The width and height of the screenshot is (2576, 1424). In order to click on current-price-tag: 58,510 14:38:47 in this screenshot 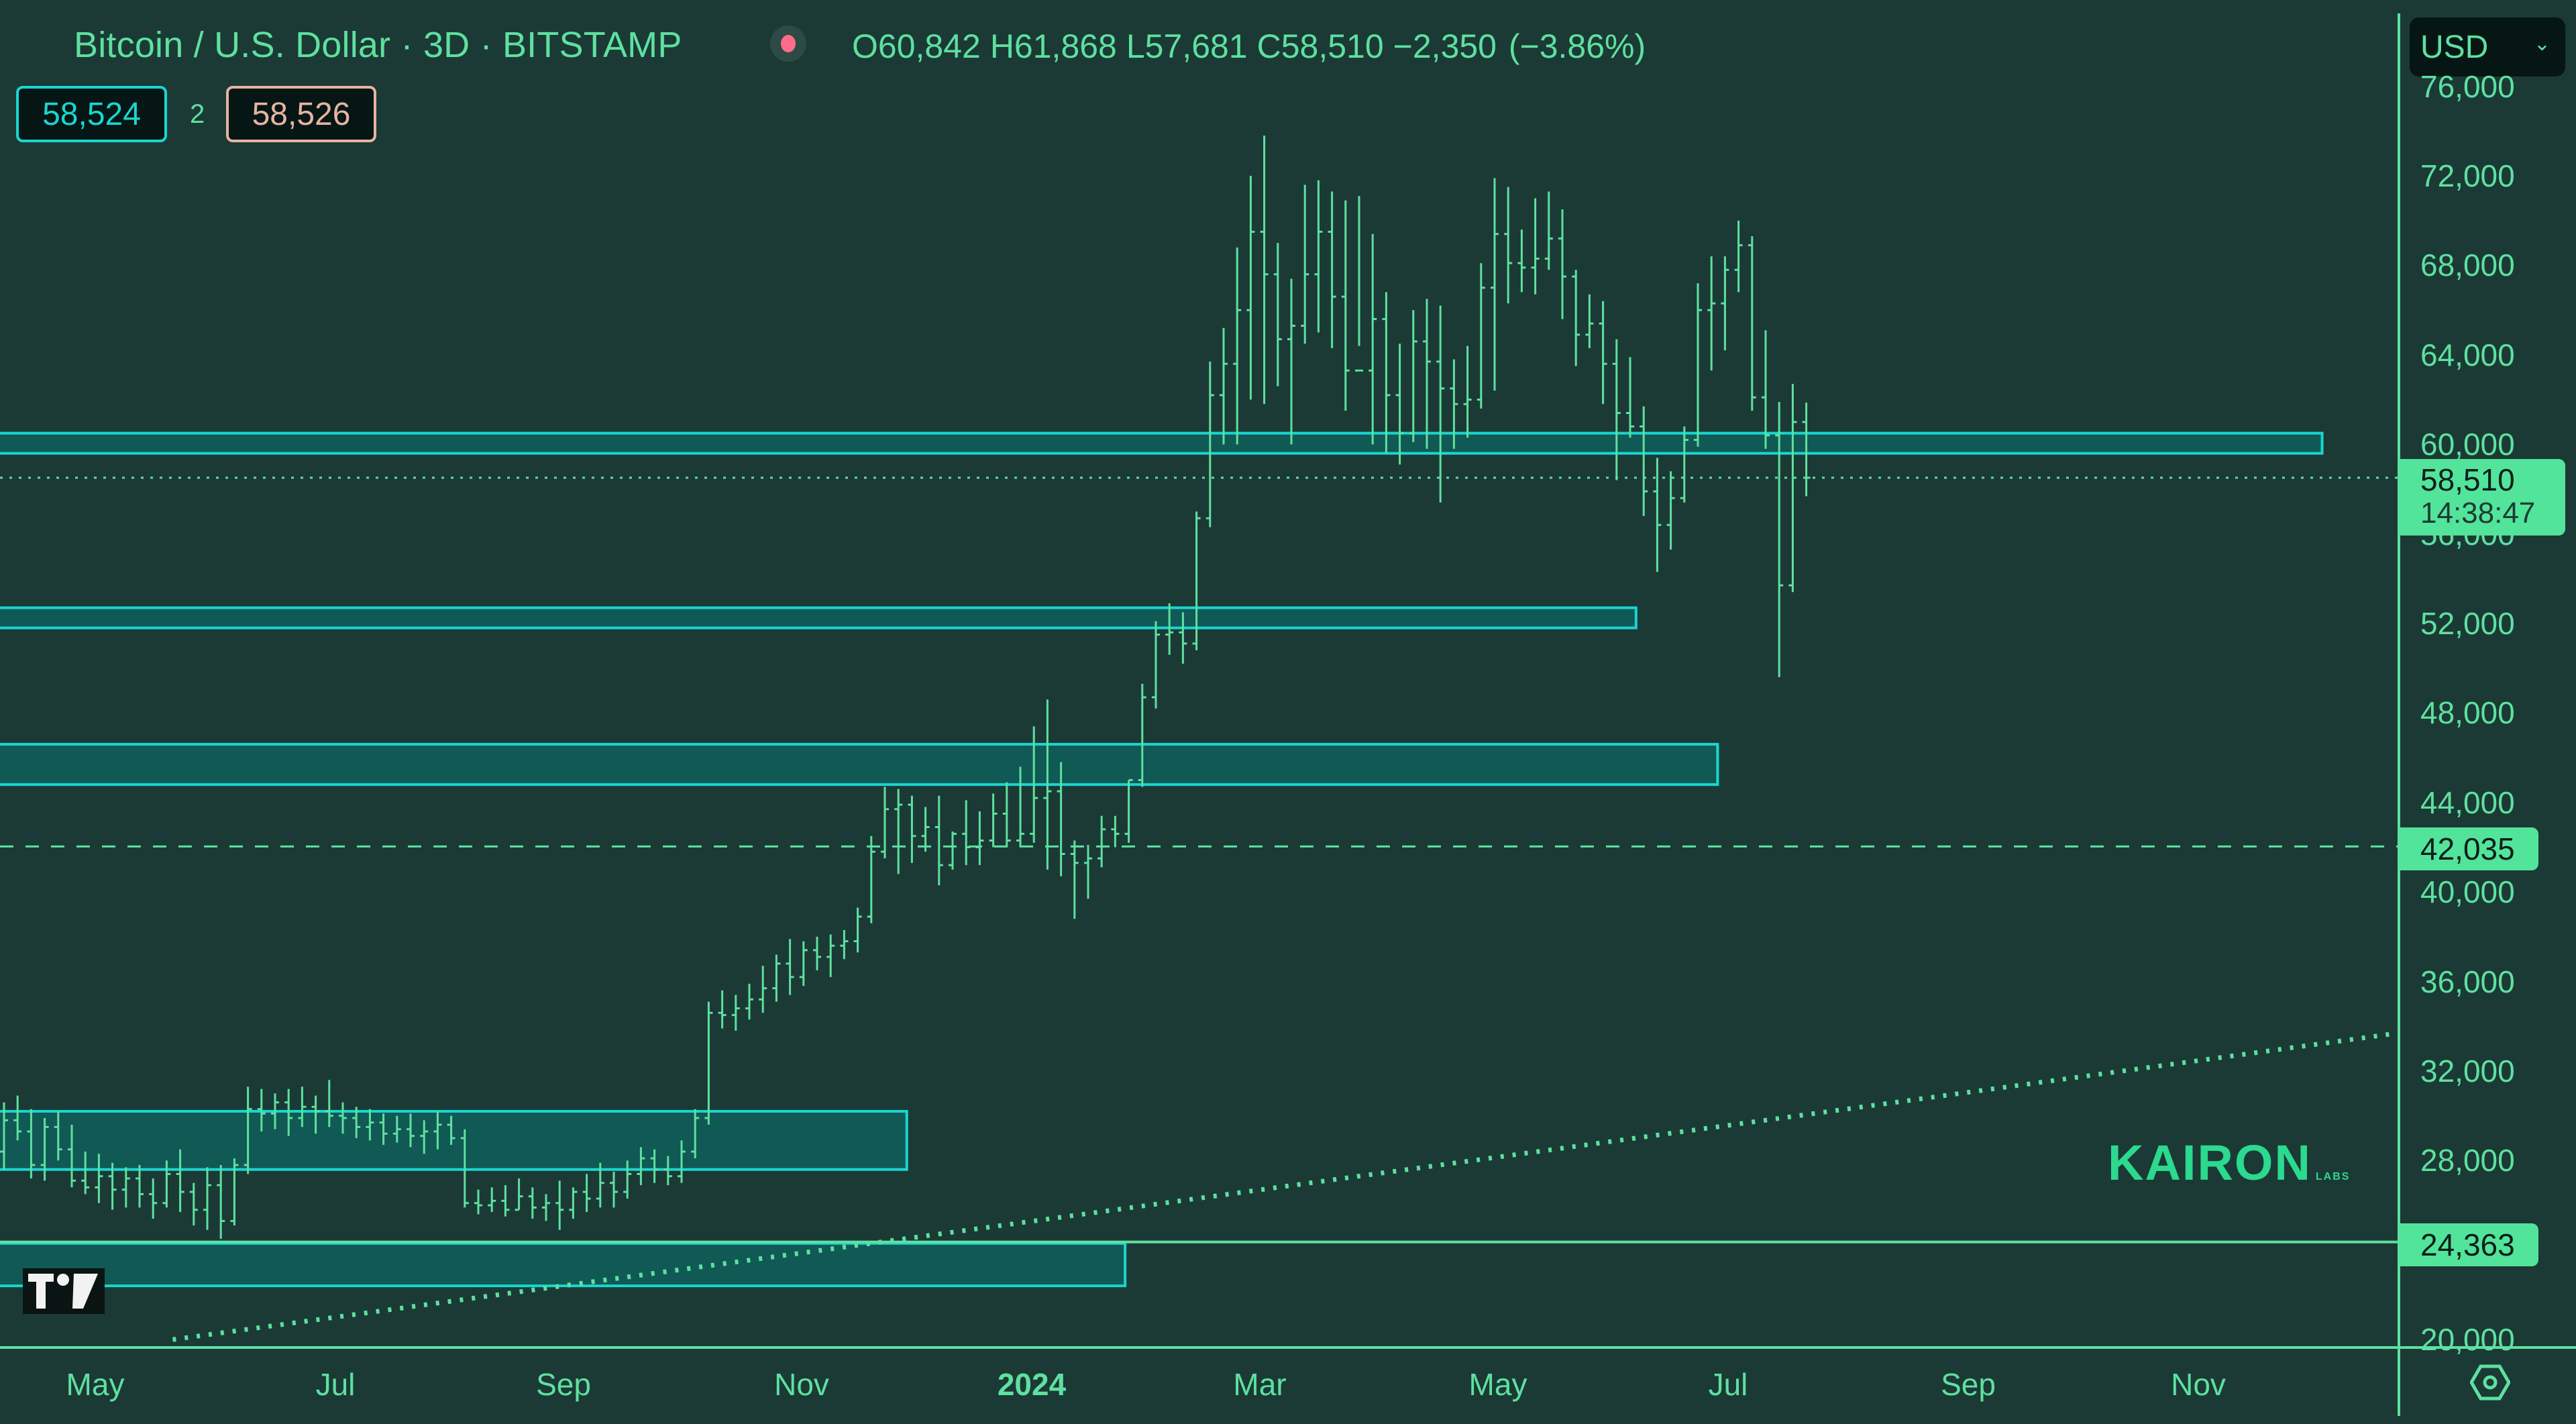, I will do `click(2482, 497)`.